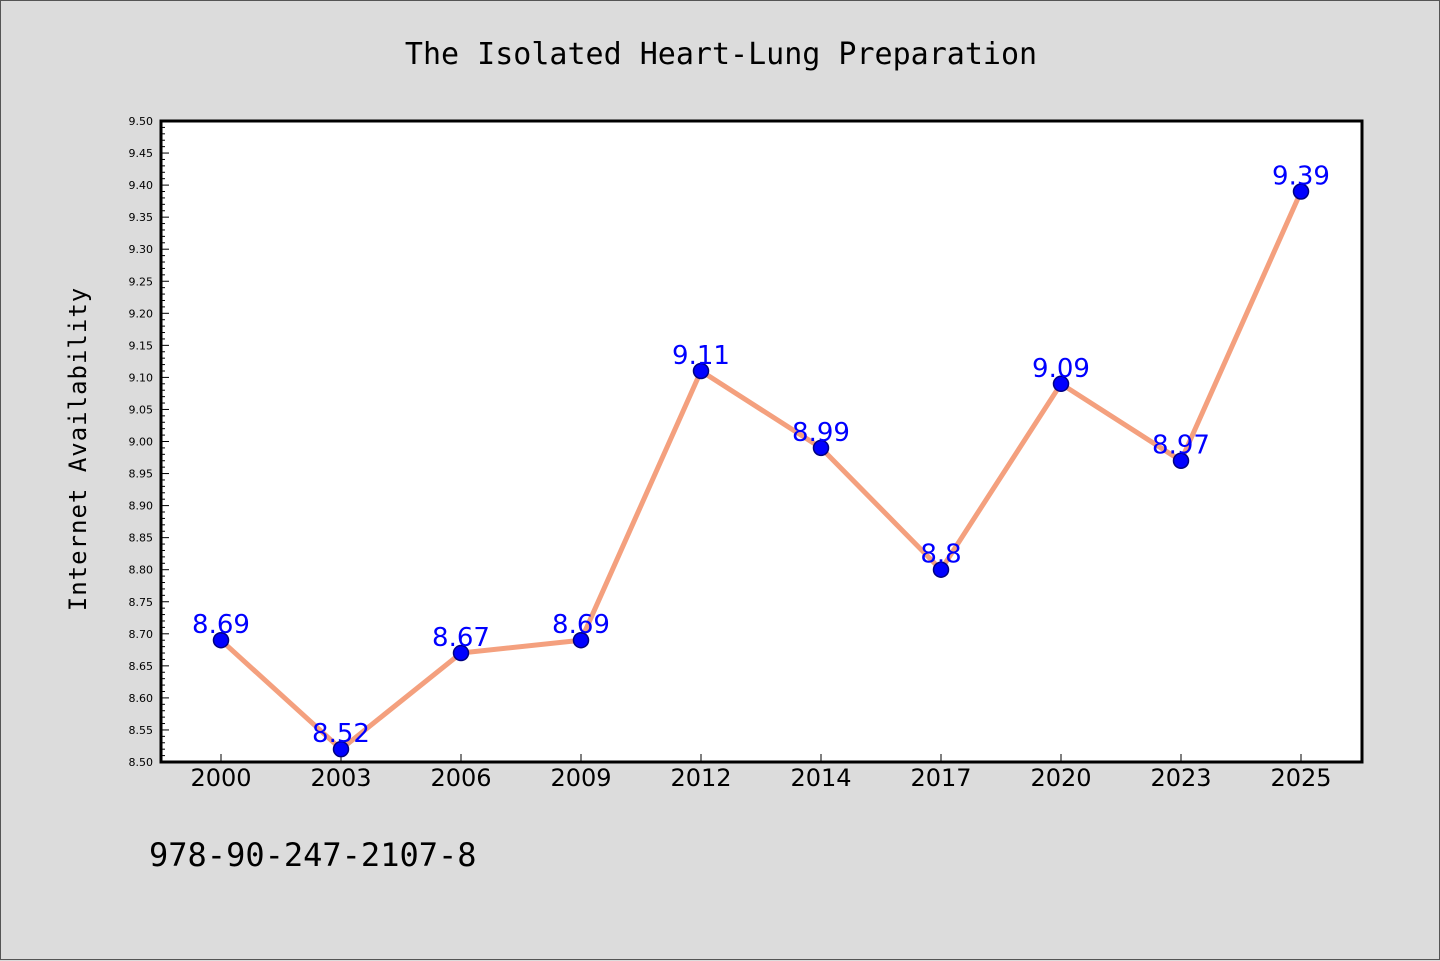 The width and height of the screenshot is (1440, 961). Describe the element at coordinates (340, 778) in the screenshot. I see `x-tick-label: 2003` at that location.